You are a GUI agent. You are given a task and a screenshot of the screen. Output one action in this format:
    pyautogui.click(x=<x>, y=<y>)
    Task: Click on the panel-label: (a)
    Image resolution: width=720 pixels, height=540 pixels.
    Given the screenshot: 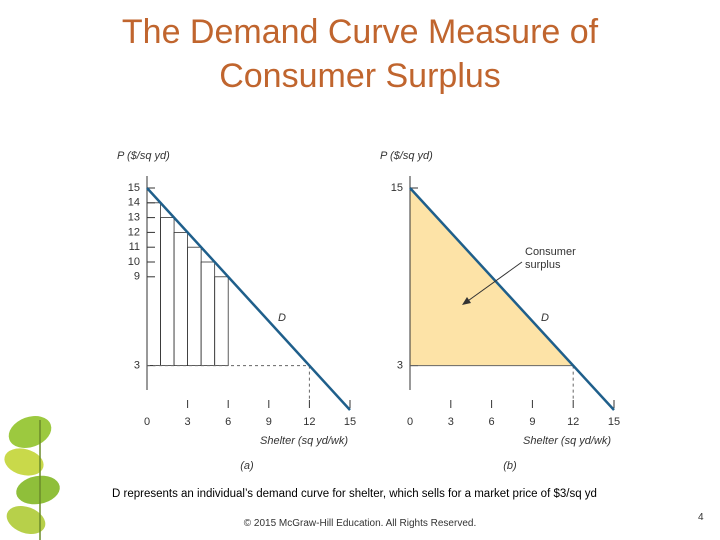 What is the action you would take?
    pyautogui.click(x=247, y=466)
    